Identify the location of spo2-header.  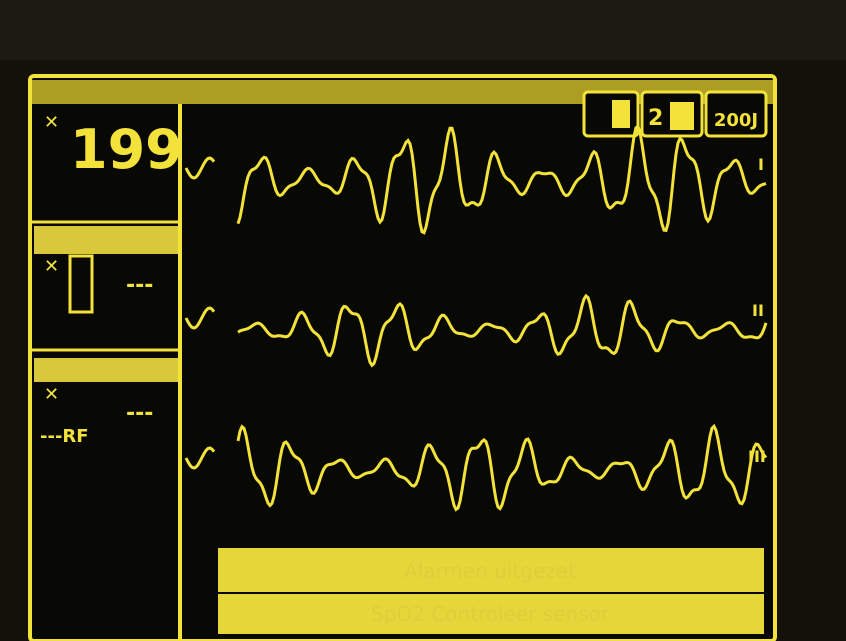
(106, 240).